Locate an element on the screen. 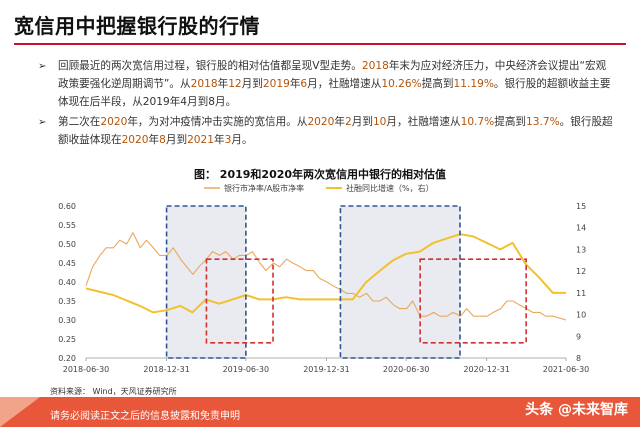 The height and width of the screenshot is (427, 640). watermark-text: 头条 @未来智库 is located at coordinates (576, 410).